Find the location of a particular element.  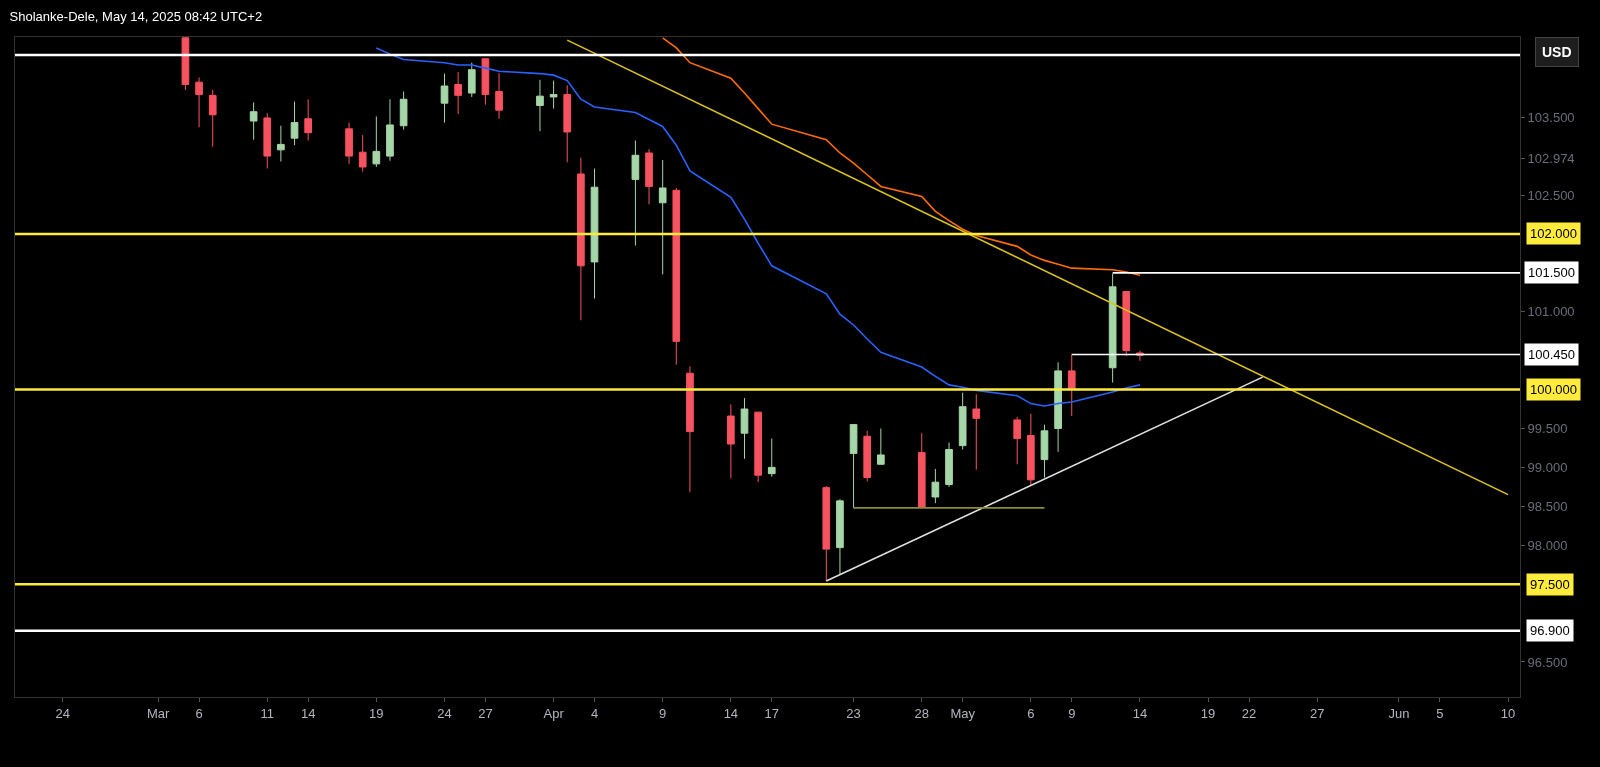

x-tick-label: May is located at coordinates (963, 713).